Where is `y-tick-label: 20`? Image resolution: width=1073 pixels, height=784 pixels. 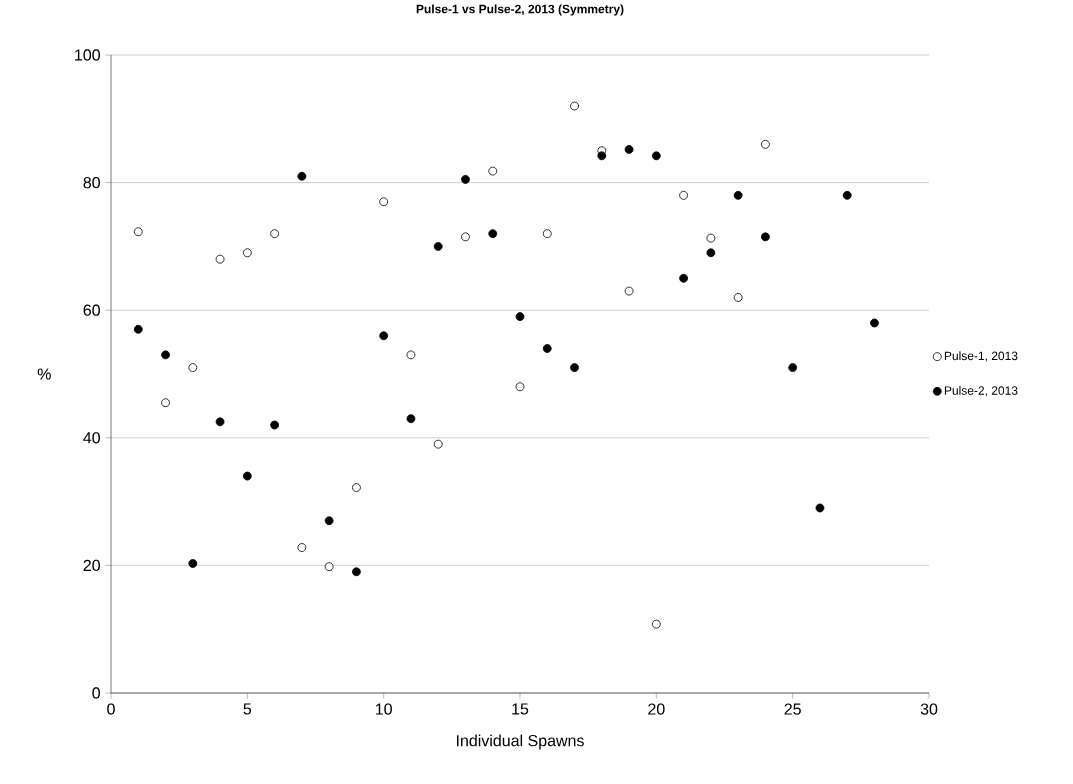
y-tick-label: 20 is located at coordinates (91, 565).